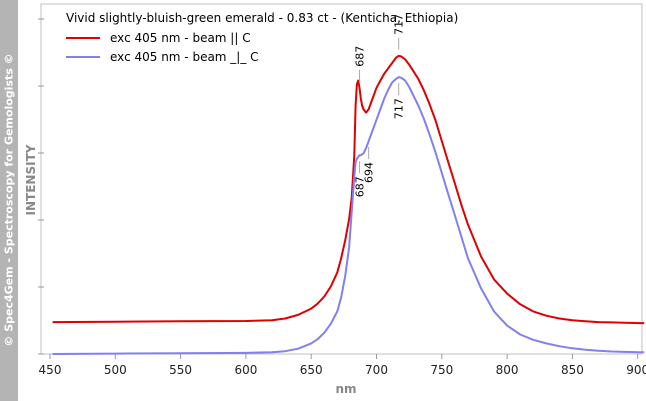 The image size is (646, 401). What do you see at coordinates (41, 186) in the screenshot?
I see `y-axis-ticks` at bounding box center [41, 186].